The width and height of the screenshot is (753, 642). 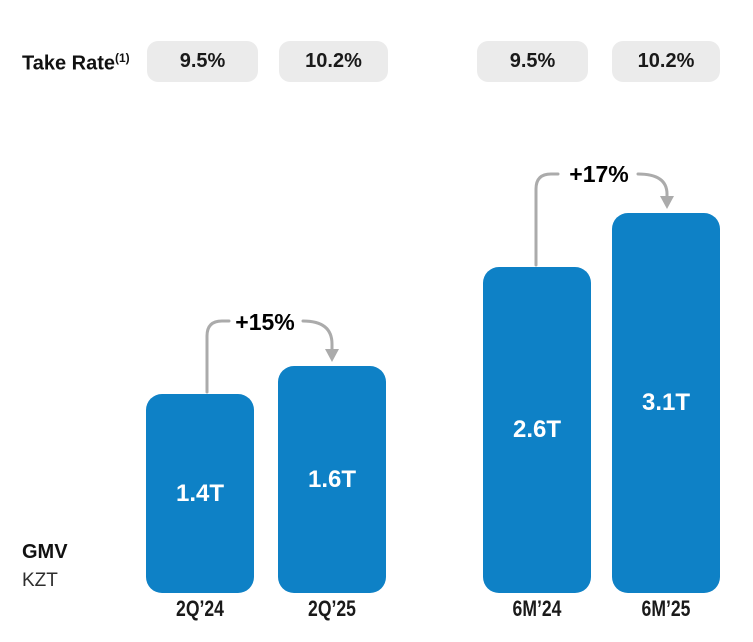 I want to click on axis-label-2q24: 2Q’24, so click(x=200, y=608).